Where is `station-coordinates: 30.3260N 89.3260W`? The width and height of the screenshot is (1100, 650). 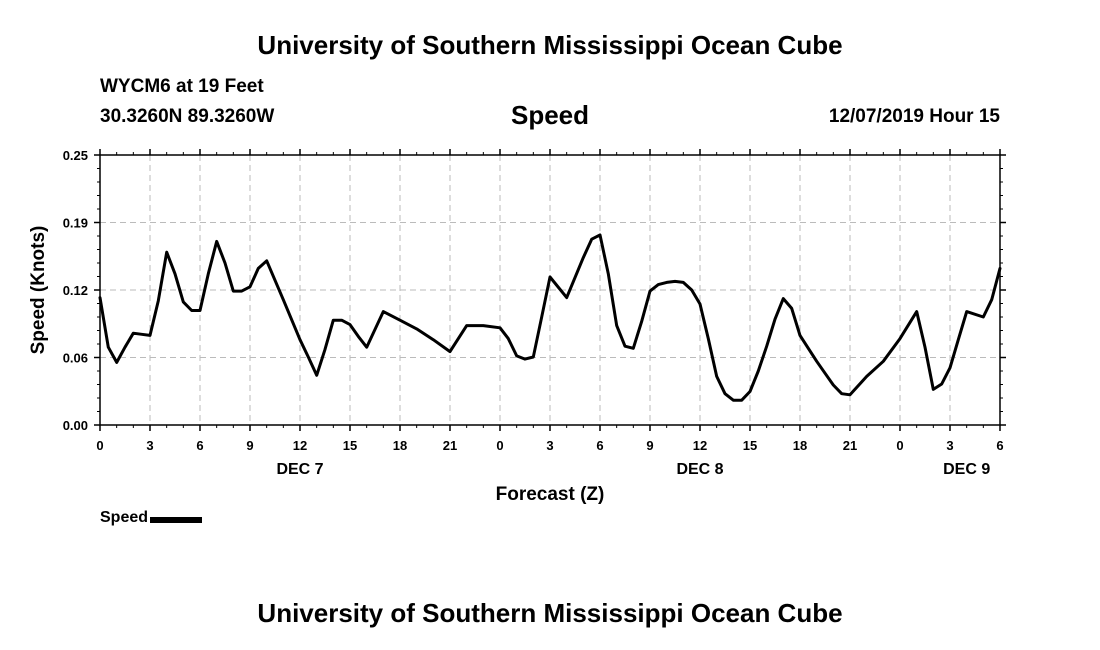
station-coordinates: 30.3260N 89.3260W is located at coordinates (187, 116).